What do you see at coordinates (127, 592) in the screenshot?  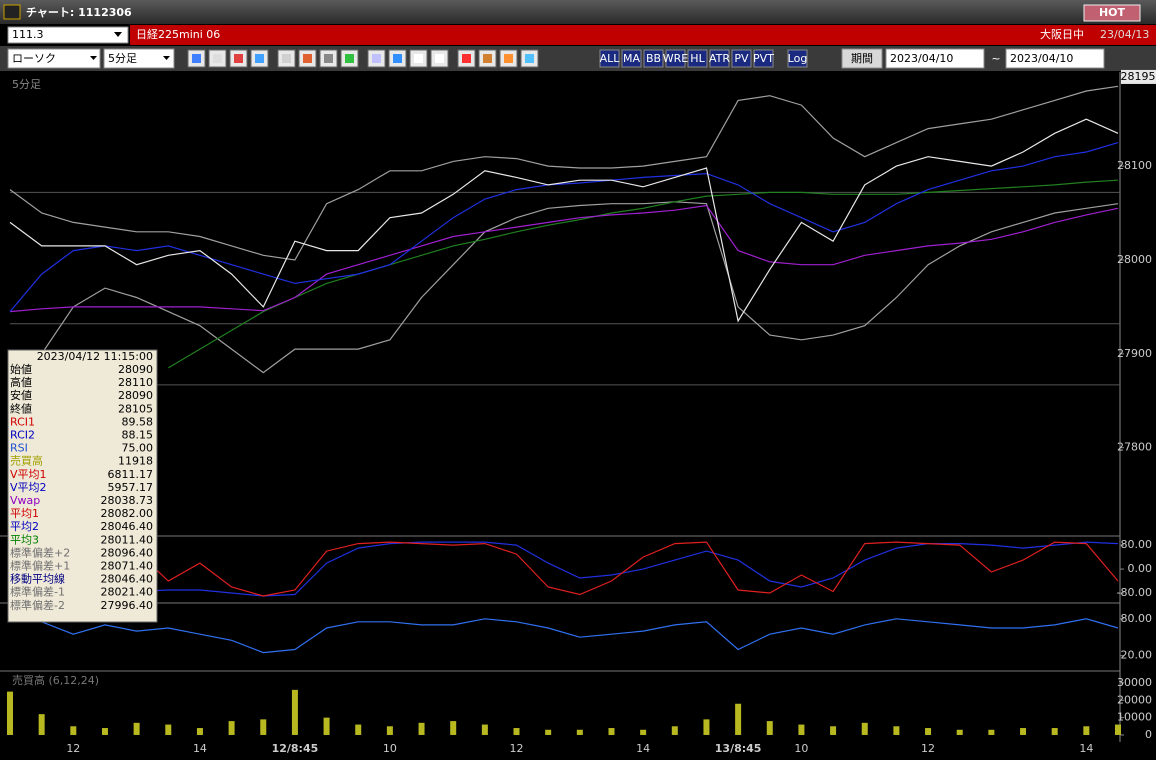 I see `info-value: 28021.40` at bounding box center [127, 592].